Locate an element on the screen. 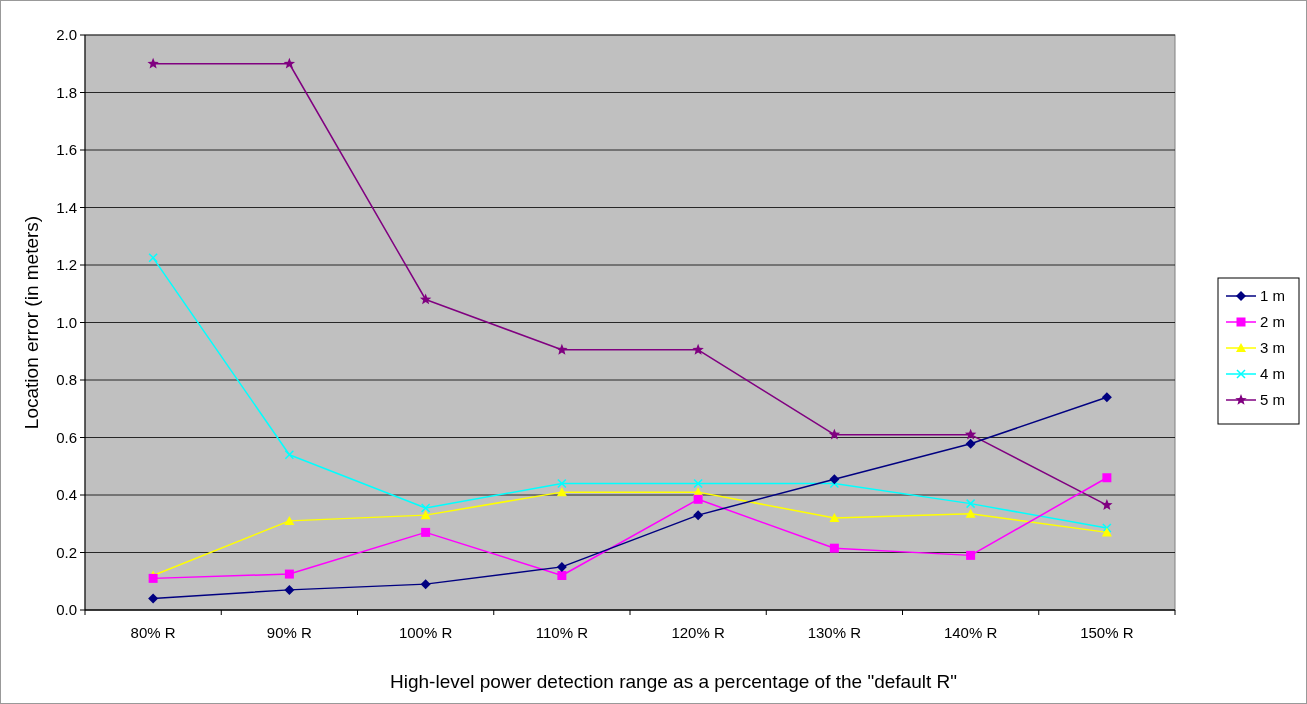 The width and height of the screenshot is (1307, 704). y-tick-label: 0.6 is located at coordinates (66, 437).